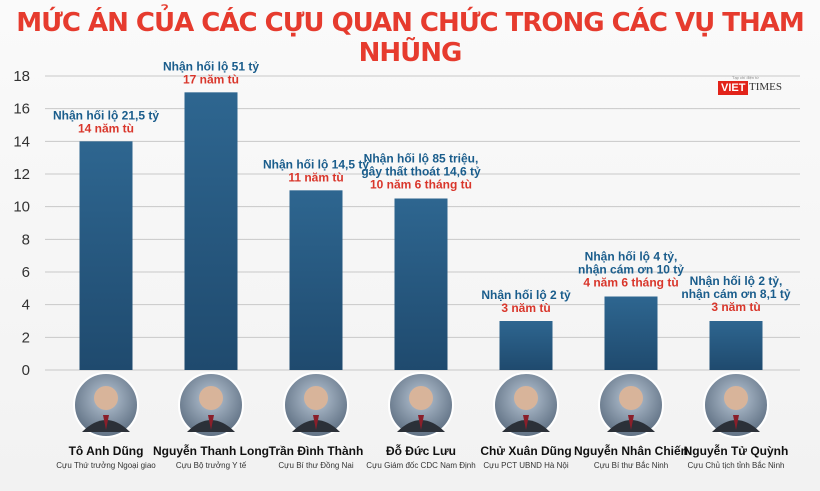 This screenshot has width=820, height=491. Describe the element at coordinates (21, 76) in the screenshot. I see `y-tick-label: 18` at that location.